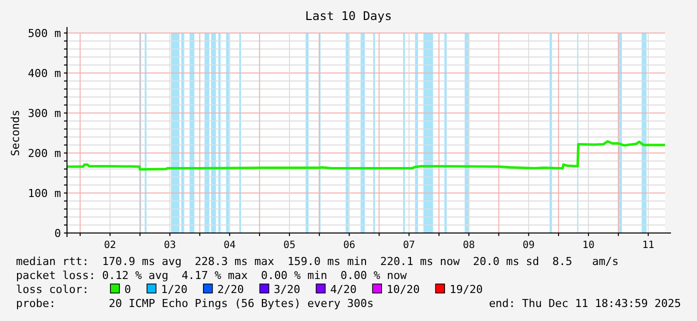  Describe the element at coordinates (15, 133) in the screenshot. I see `y-axis-title: Seconds` at that location.